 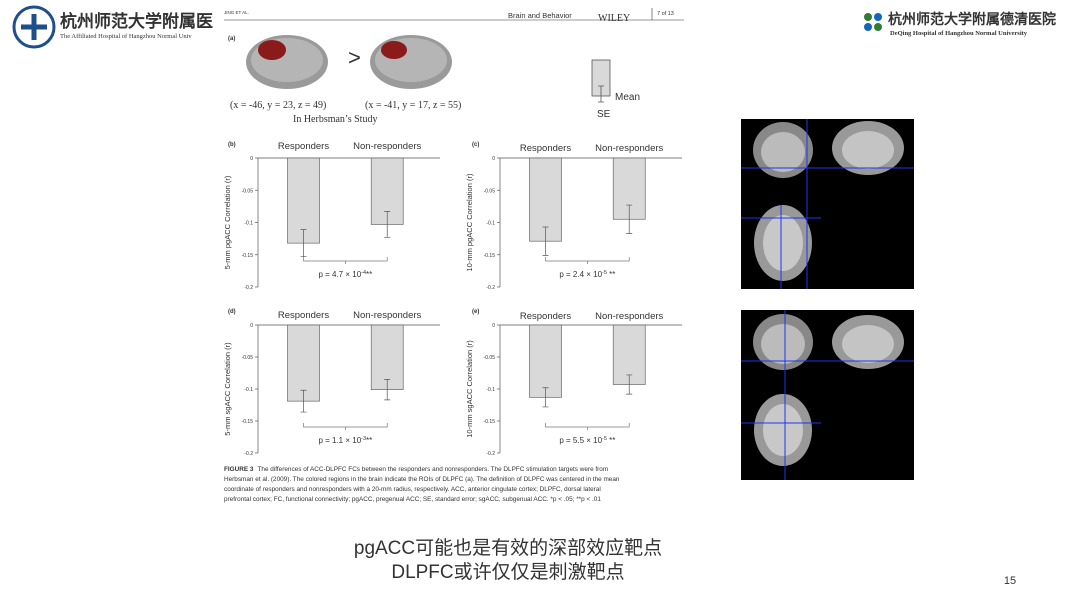 What do you see at coordinates (363, 439) in the screenshot?
I see `p-value-exponent: -3` at bounding box center [363, 439].